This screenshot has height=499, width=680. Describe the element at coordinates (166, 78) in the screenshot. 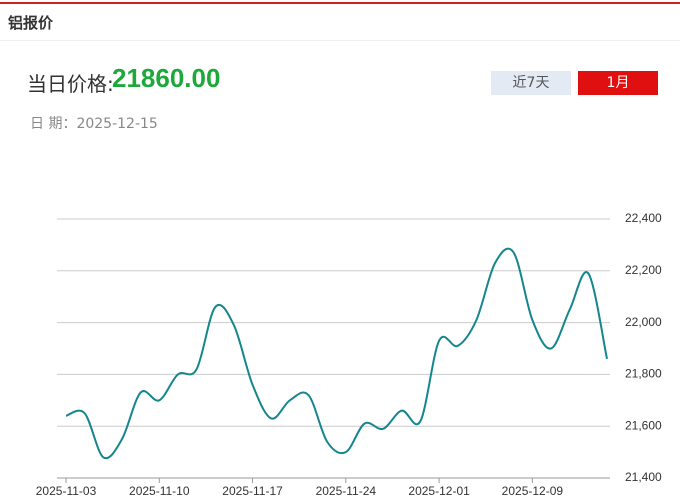

I see `price-value: 21860.00` at that location.